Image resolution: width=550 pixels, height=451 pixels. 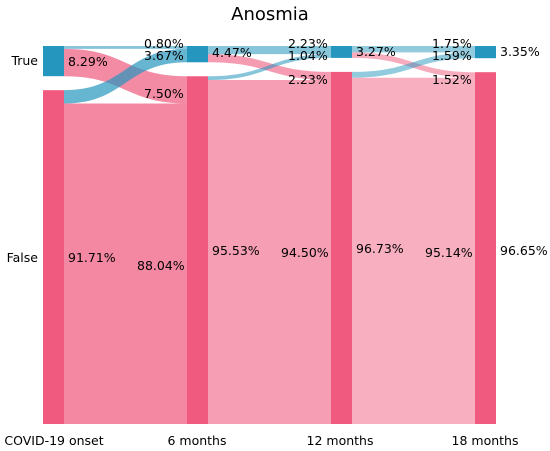 What do you see at coordinates (520, 51) in the screenshot?
I see `node-label-true-3: 3.35%` at bounding box center [520, 51].